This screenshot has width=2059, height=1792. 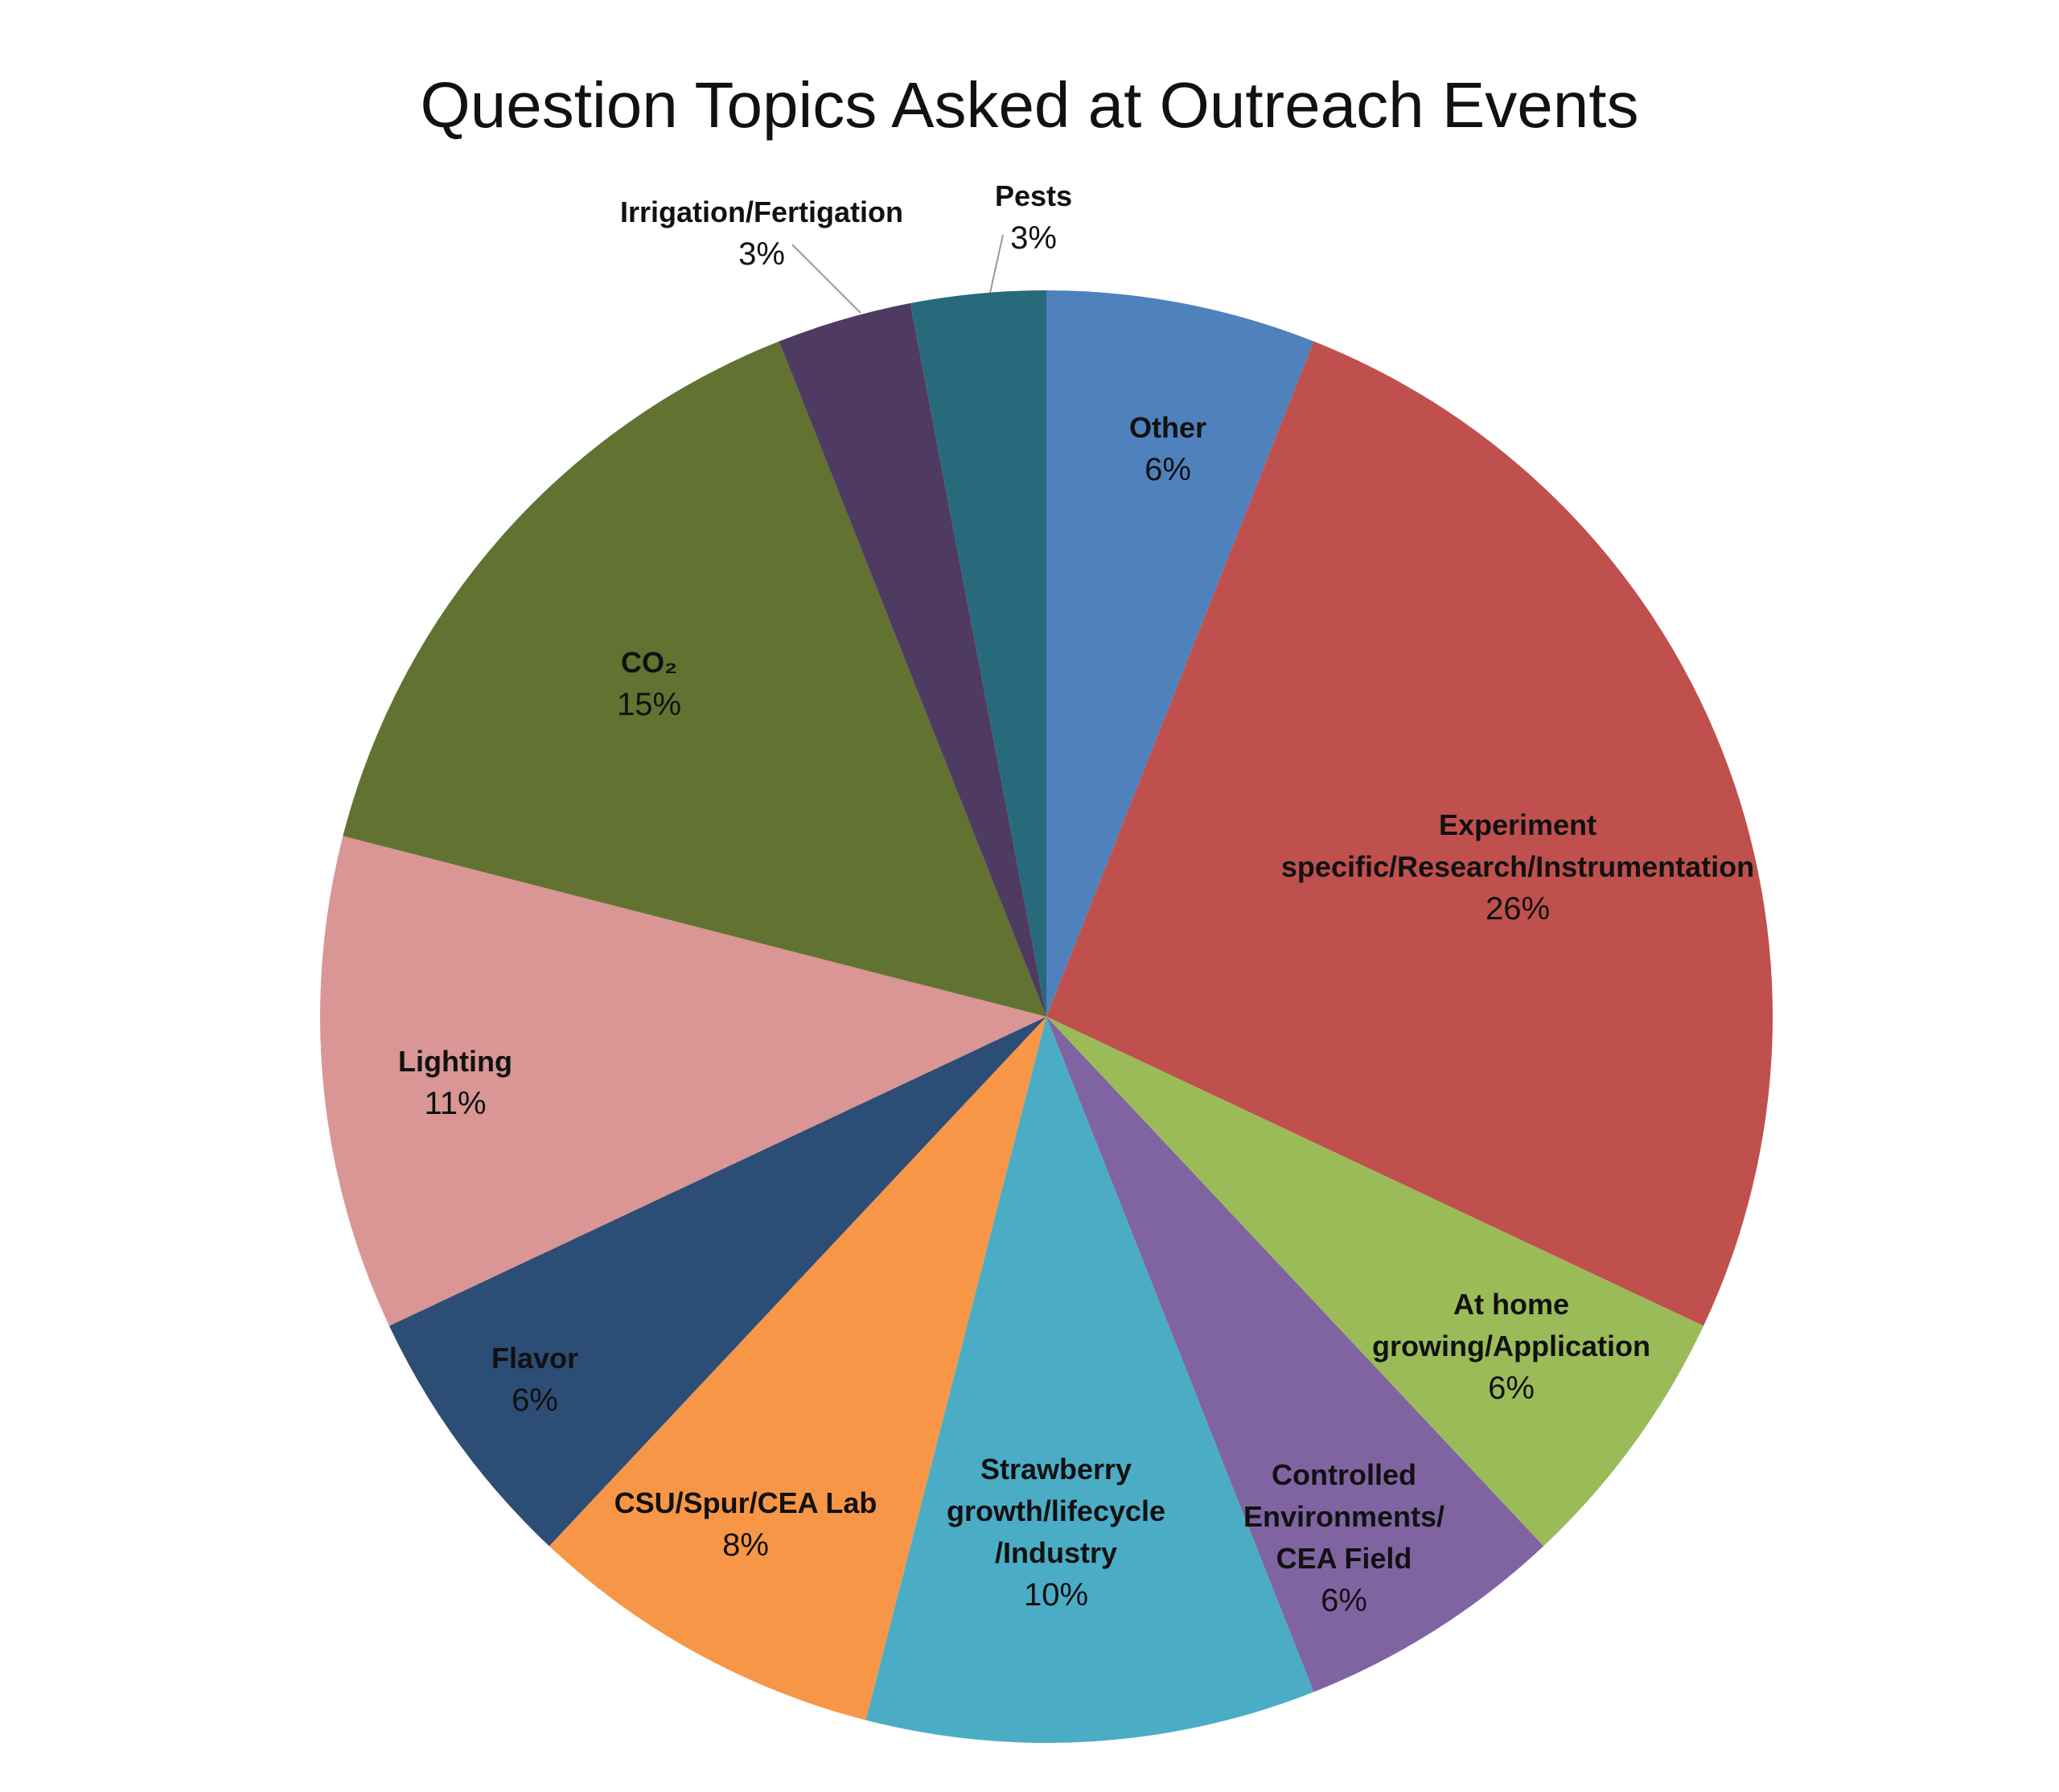 What do you see at coordinates (535, 1379) in the screenshot?
I see `slice-label: Flavor 6%` at bounding box center [535, 1379].